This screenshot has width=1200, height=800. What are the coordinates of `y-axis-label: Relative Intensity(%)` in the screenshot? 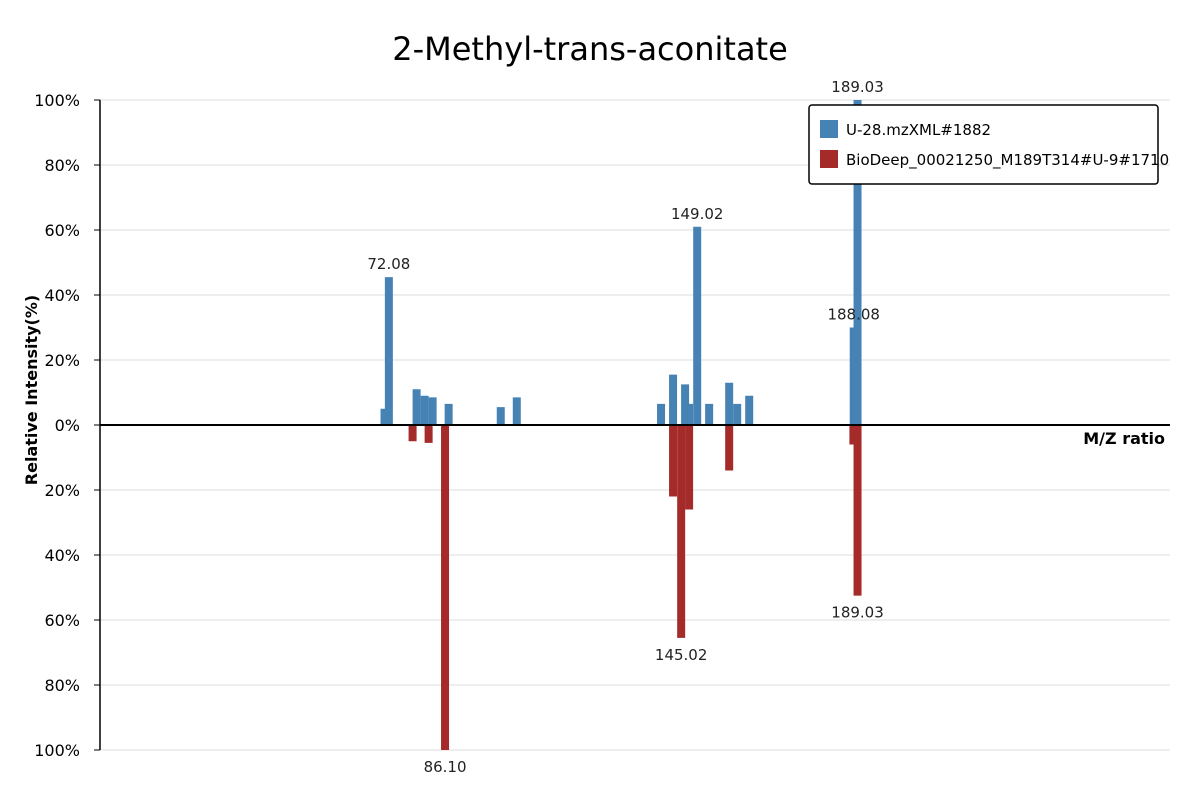 It's located at (31, 390).